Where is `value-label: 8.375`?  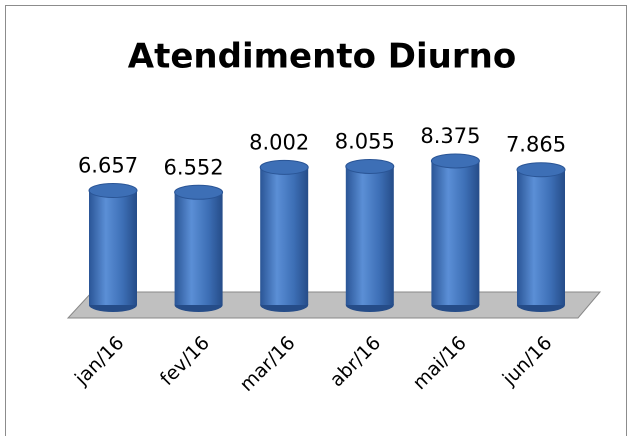 value-label: 8.375 is located at coordinates (450, 136).